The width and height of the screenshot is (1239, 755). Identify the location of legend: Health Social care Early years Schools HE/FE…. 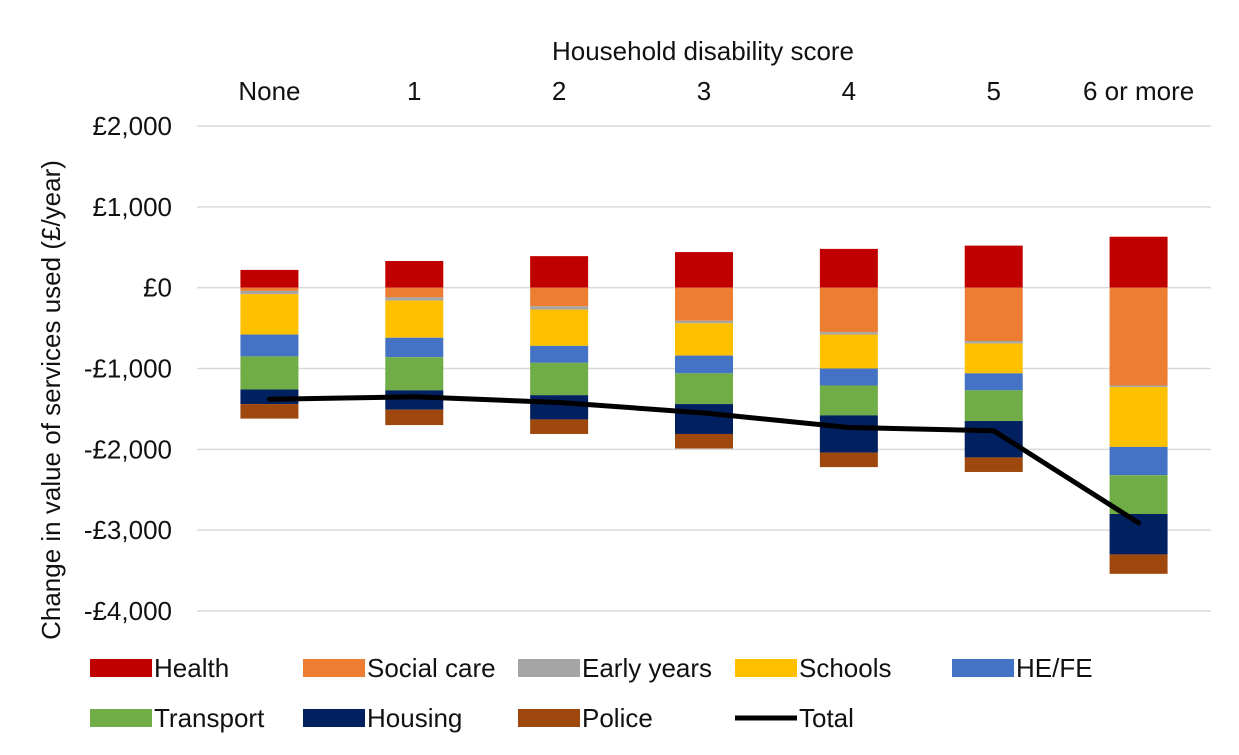
(591, 693).